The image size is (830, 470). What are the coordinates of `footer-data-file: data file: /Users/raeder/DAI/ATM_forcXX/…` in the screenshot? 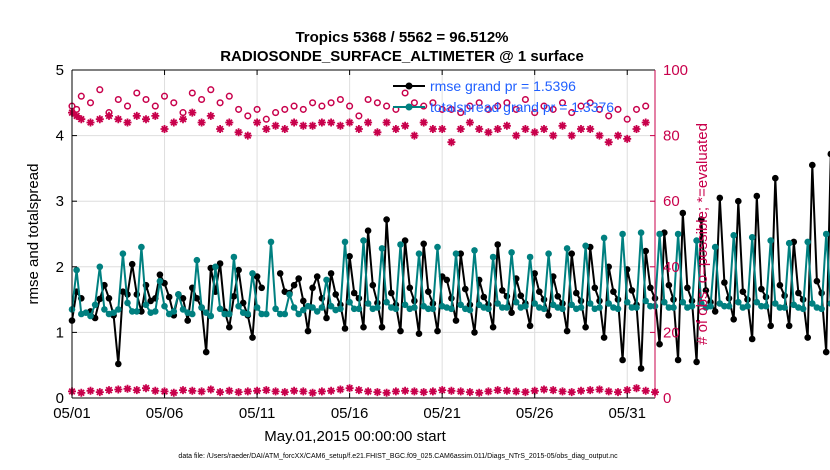 It's located at (398, 456).